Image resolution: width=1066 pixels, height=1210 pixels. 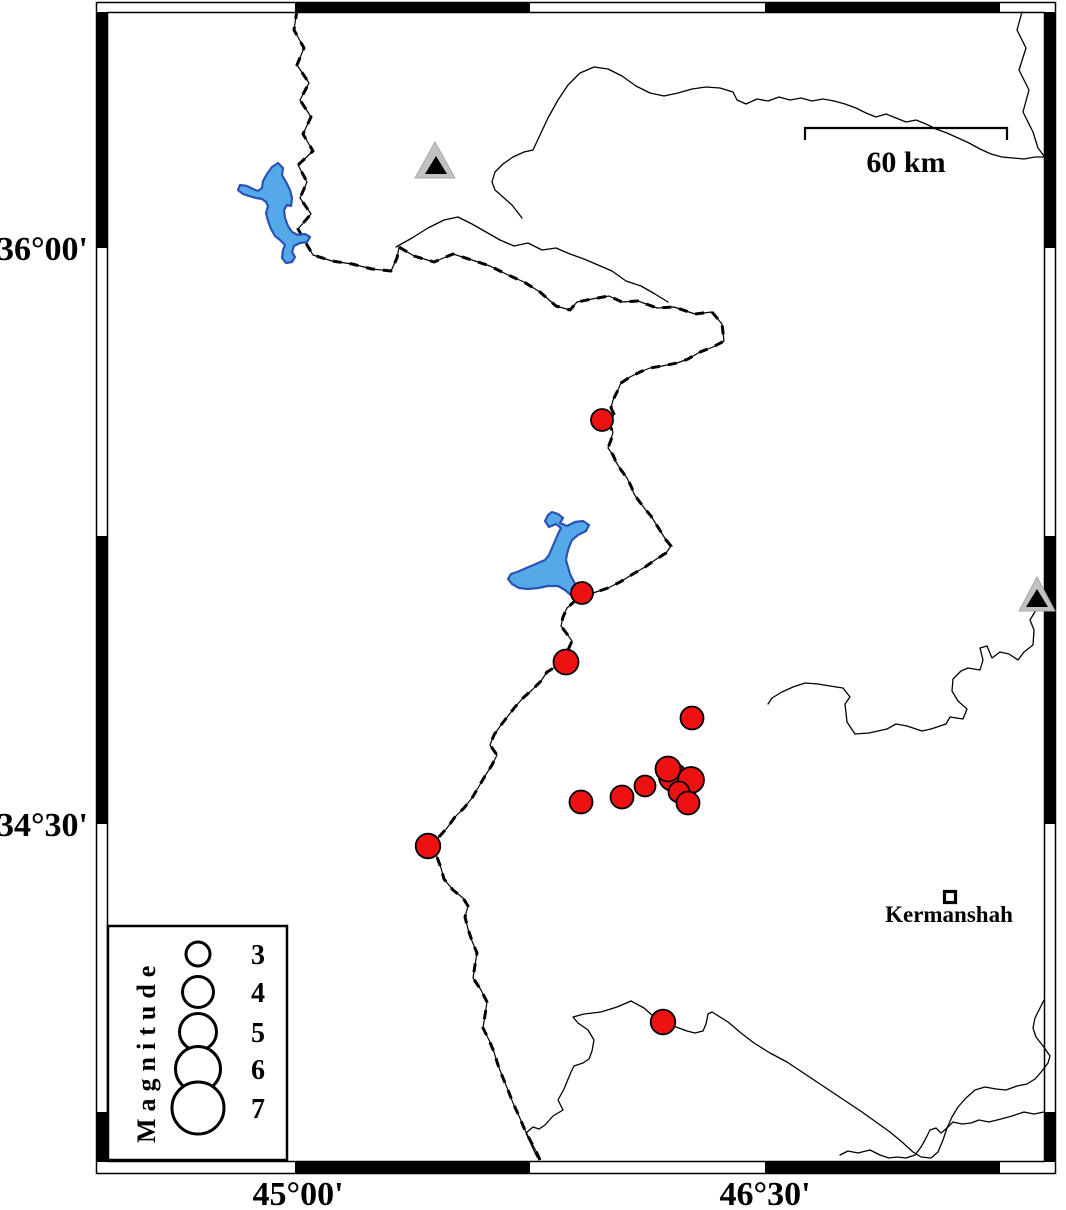 I want to click on triangle-marker-east, so click(x=1037, y=593).